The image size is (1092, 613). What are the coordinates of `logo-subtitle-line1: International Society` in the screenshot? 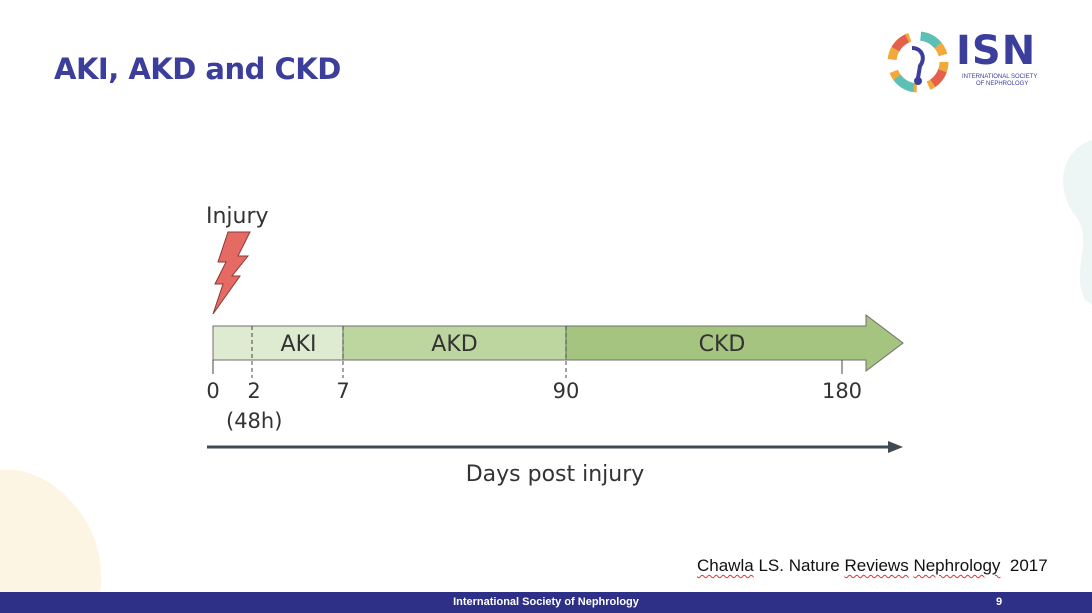 It's located at (1000, 77).